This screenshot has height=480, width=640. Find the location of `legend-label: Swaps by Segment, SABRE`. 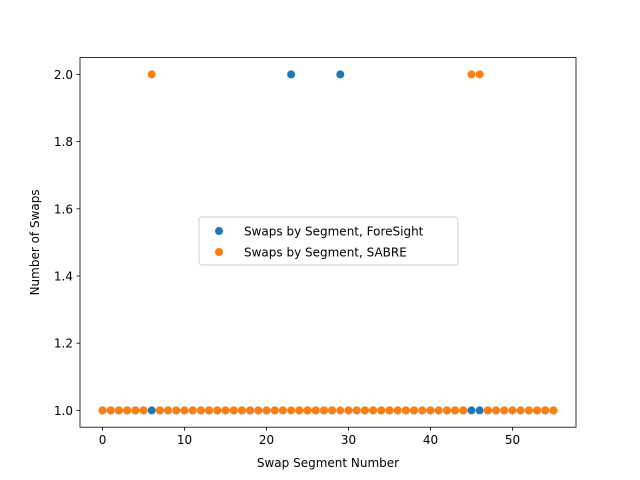

legend-label: Swaps by Segment, SABRE is located at coordinates (325, 253).